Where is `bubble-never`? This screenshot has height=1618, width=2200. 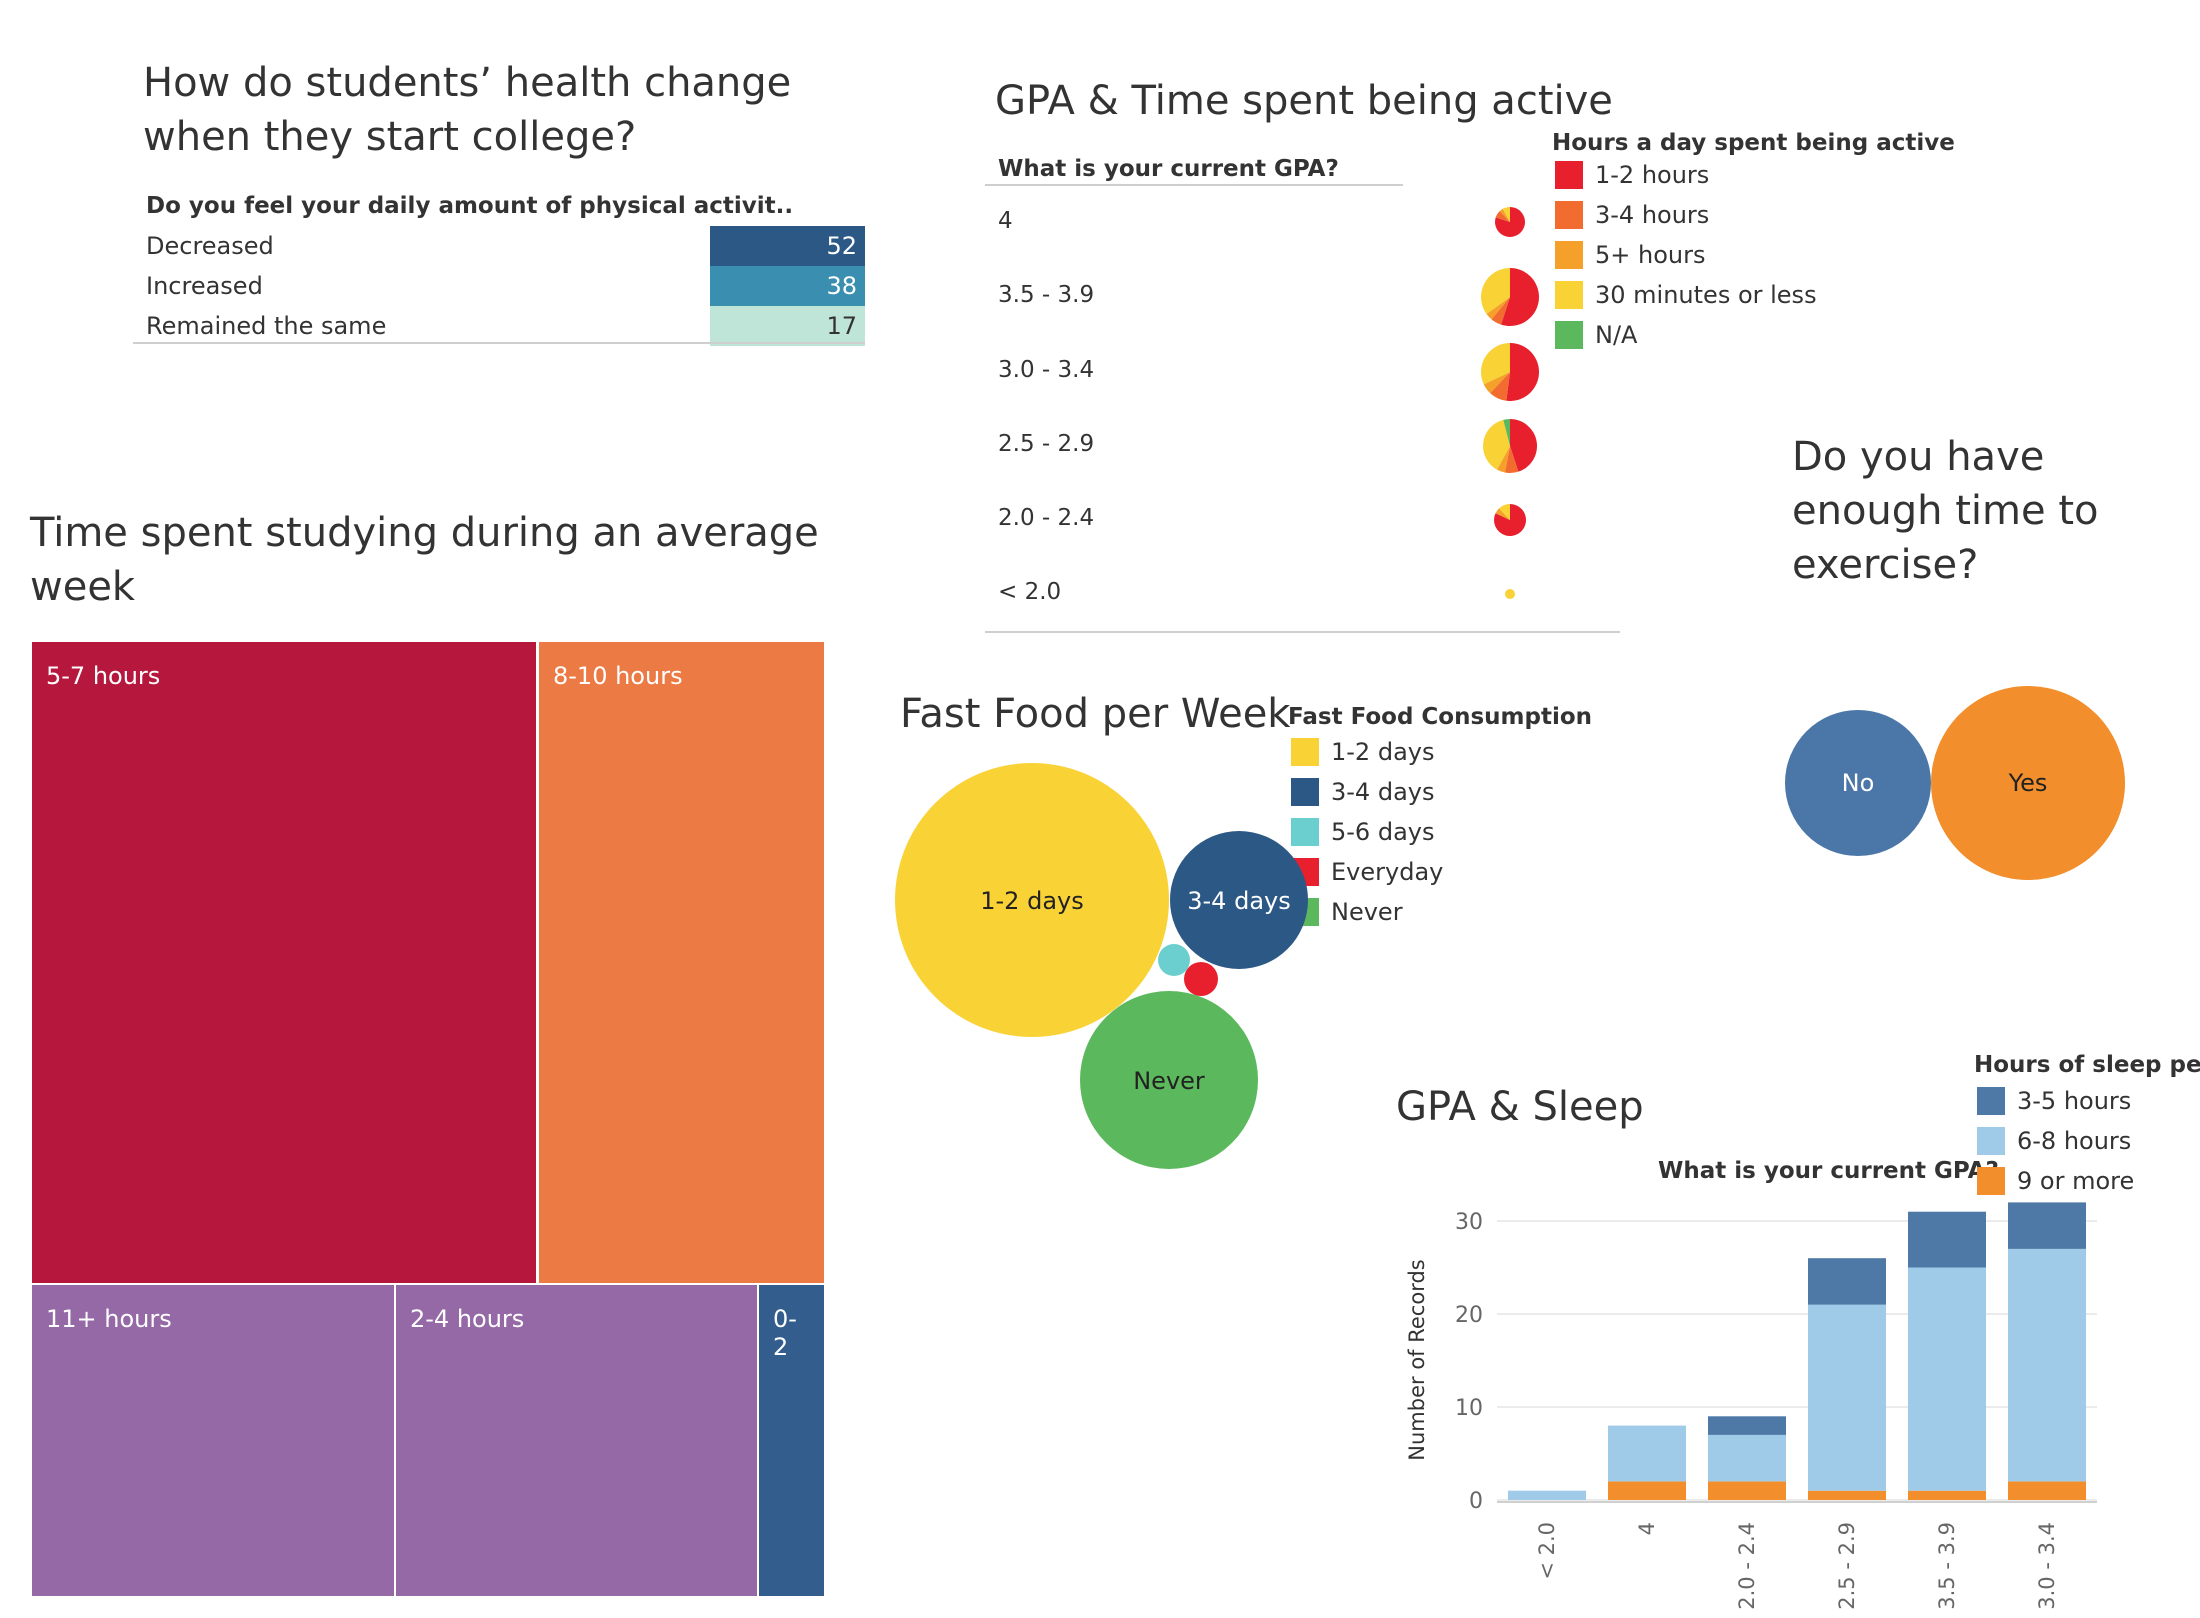
bubble-never is located at coordinates (1169, 1080).